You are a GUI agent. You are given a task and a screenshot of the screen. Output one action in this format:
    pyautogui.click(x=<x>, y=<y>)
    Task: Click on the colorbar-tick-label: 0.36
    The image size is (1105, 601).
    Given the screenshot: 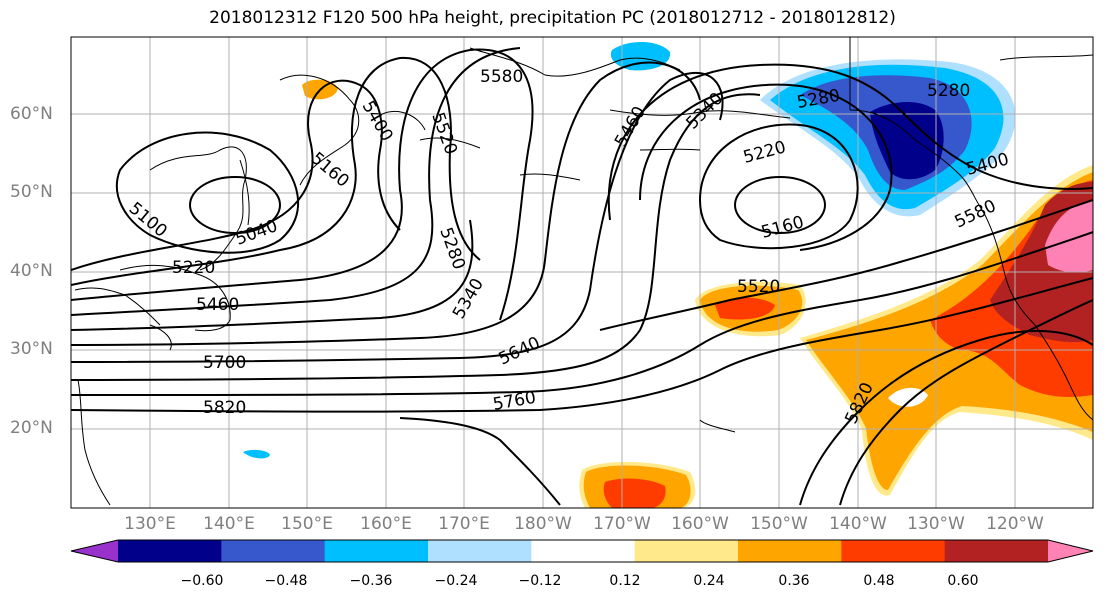 What is the action you would take?
    pyautogui.click(x=794, y=581)
    